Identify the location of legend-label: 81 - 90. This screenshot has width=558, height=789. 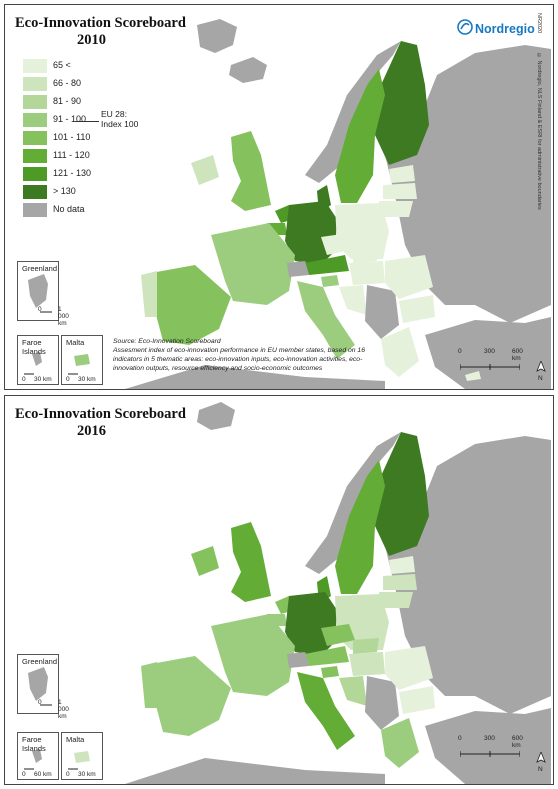
(67, 101).